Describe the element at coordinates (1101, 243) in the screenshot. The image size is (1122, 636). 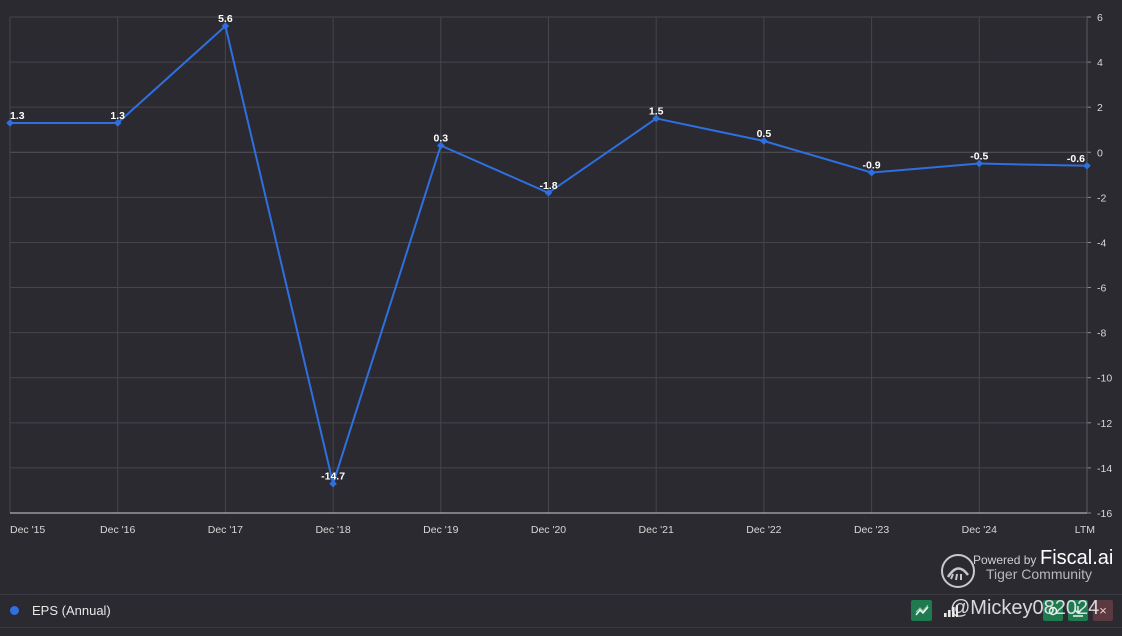
I see `y-tick-label: -4` at that location.